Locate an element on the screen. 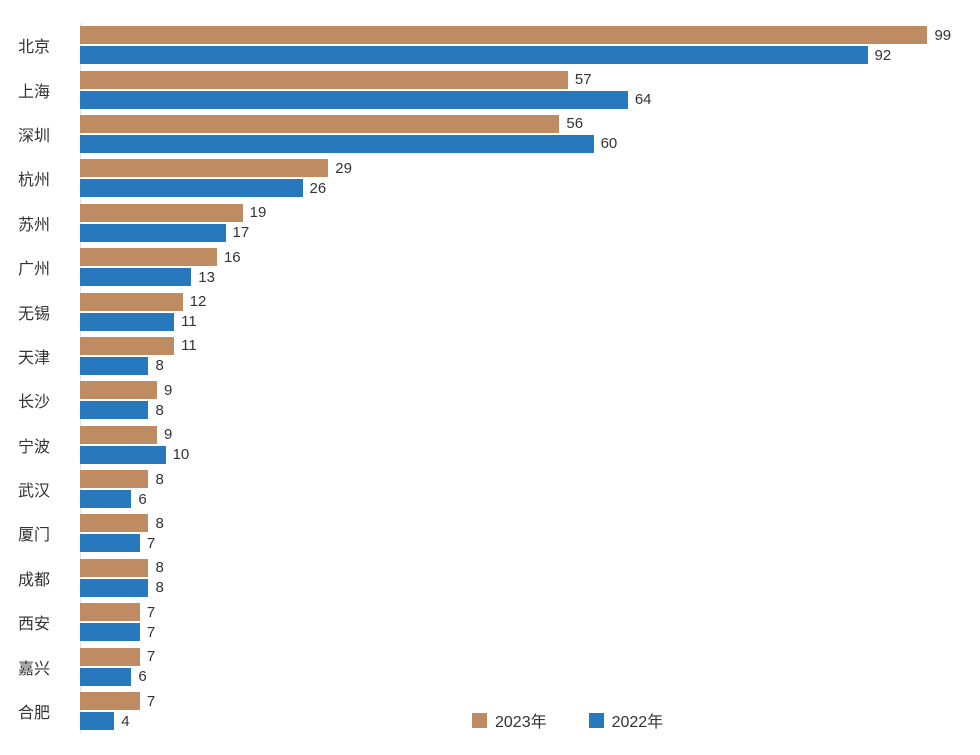  bar-group: 29 26 is located at coordinates (216, 178).